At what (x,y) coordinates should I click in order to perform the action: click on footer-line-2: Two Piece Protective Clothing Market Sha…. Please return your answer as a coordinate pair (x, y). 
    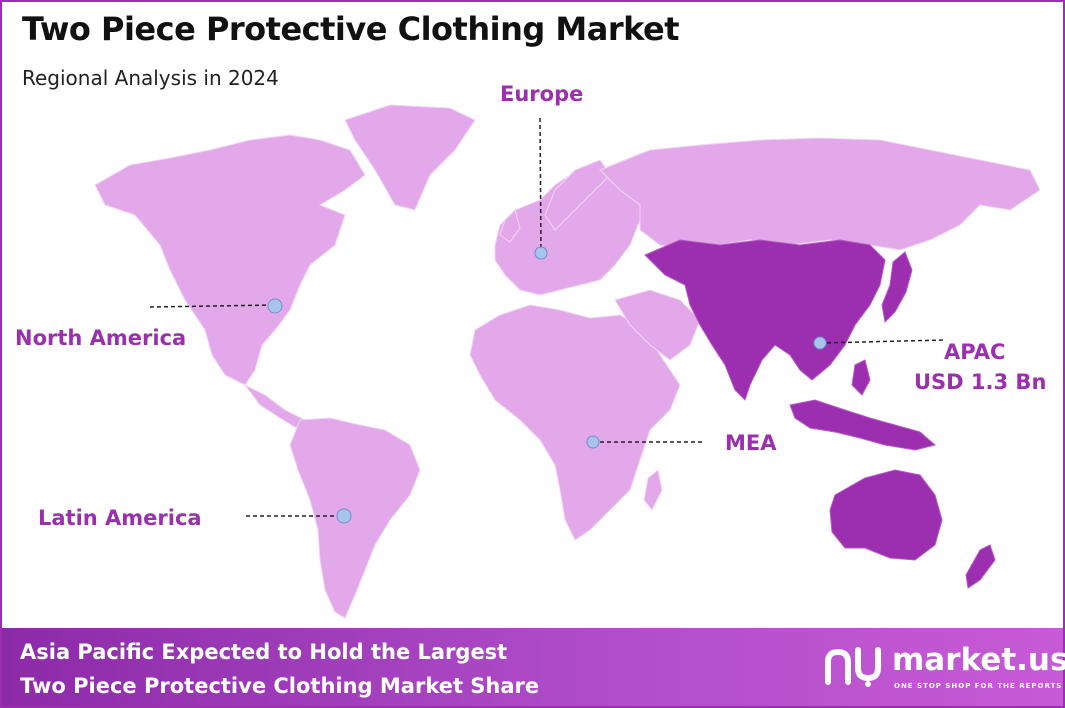
    Looking at the image, I should click on (280, 686).